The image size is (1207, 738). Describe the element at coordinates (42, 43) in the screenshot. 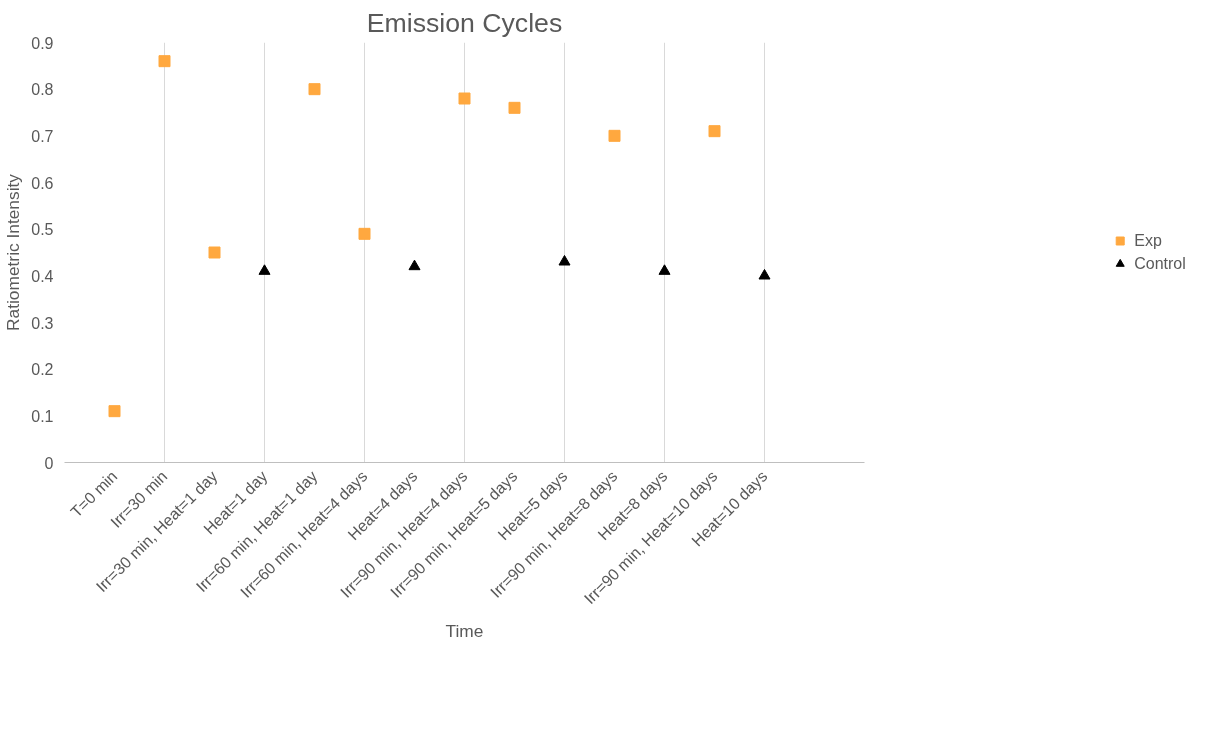

I see `y-tick-label: 0.9` at that location.